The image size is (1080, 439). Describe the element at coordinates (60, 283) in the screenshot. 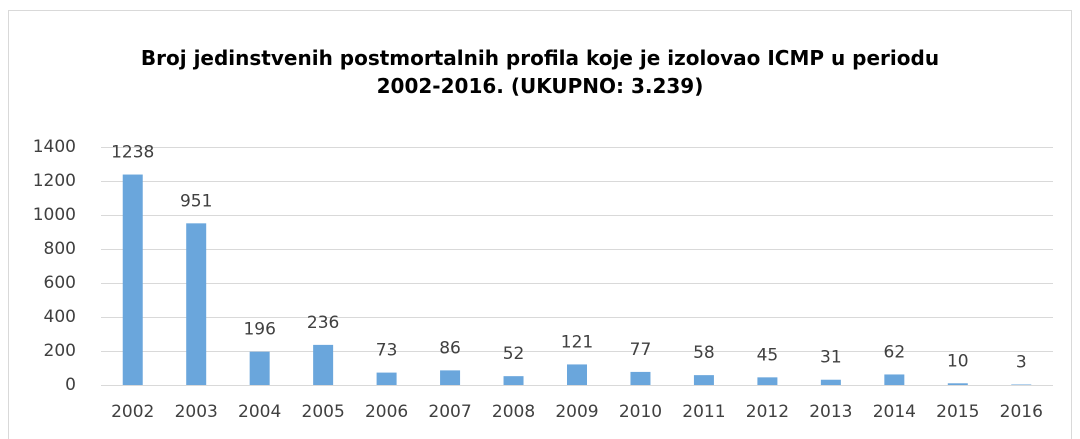

I see `y-tick-label: 600` at that location.